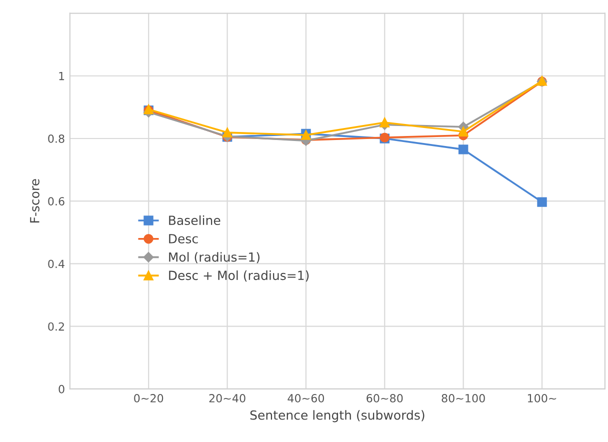  What do you see at coordinates (149, 398) in the screenshot?
I see `x-tick-label: 0~20` at bounding box center [149, 398].